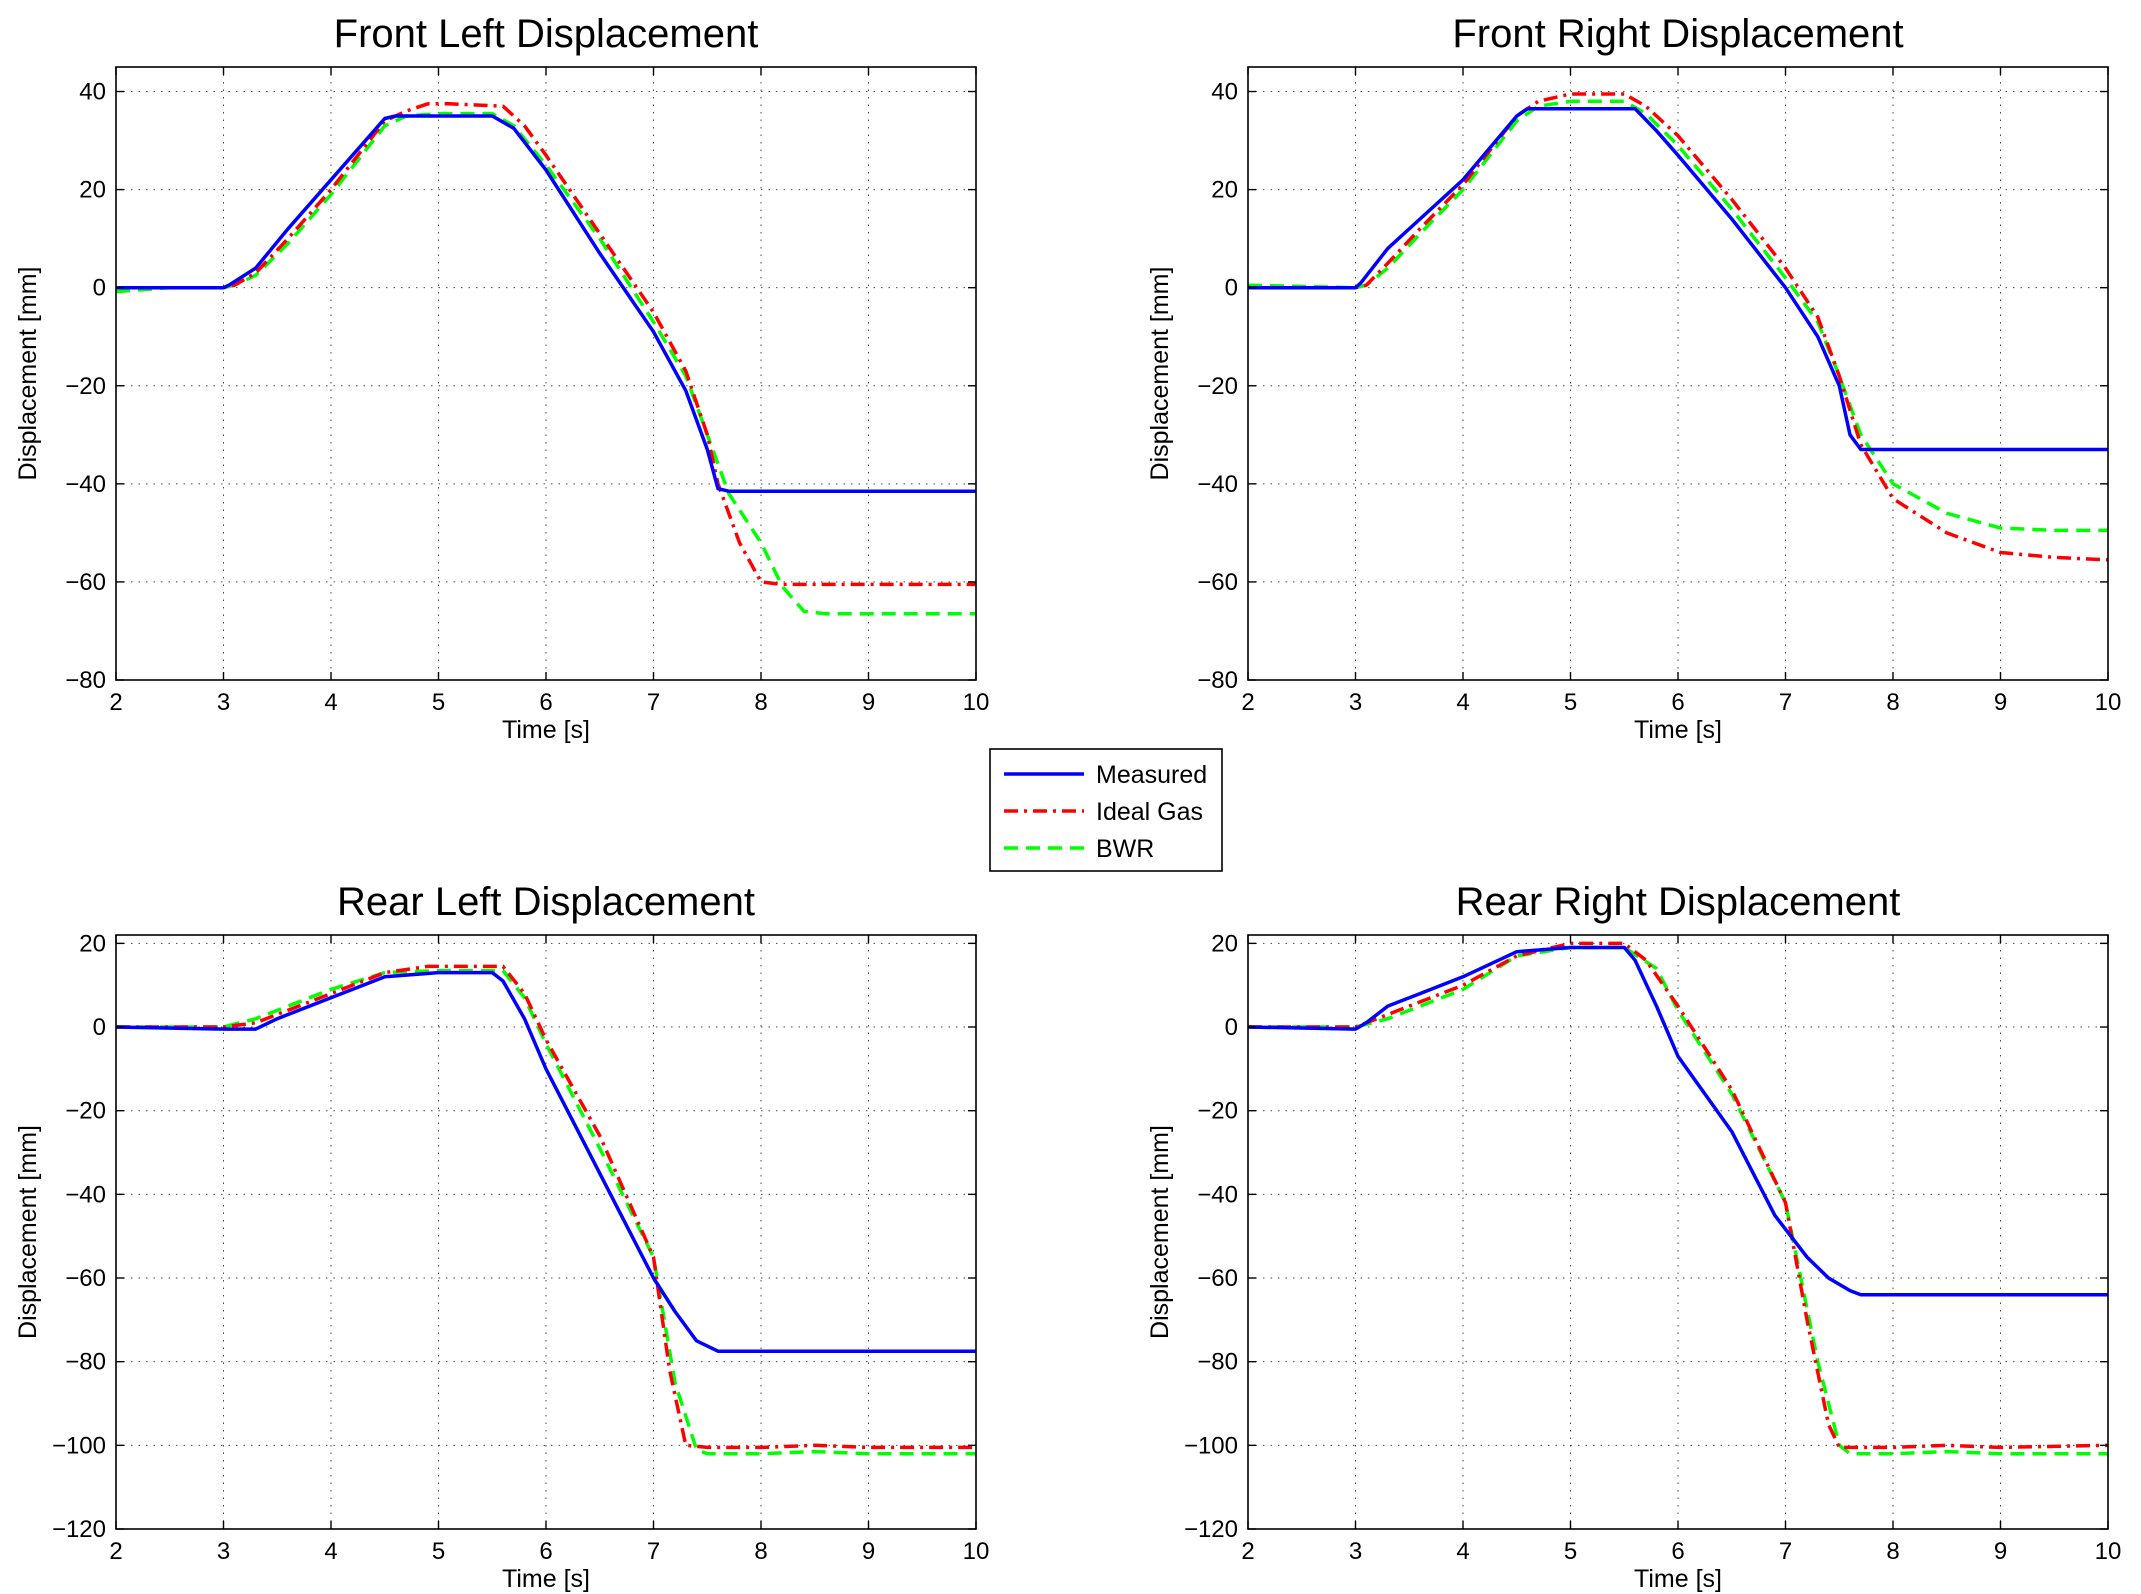 The height and width of the screenshot is (1594, 2141). I want to click on subplot-rear-left-series-bwr, so click(546, 1212).